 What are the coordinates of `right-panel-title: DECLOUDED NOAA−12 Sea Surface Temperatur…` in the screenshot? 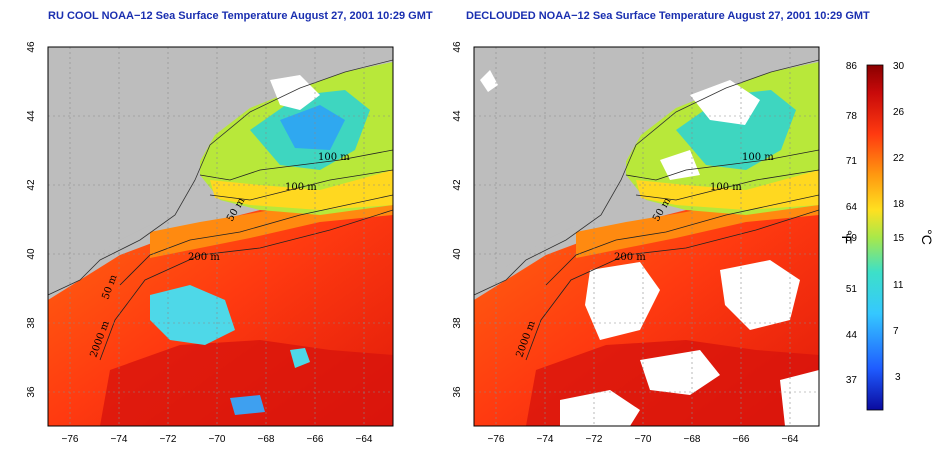 It's located at (668, 16).